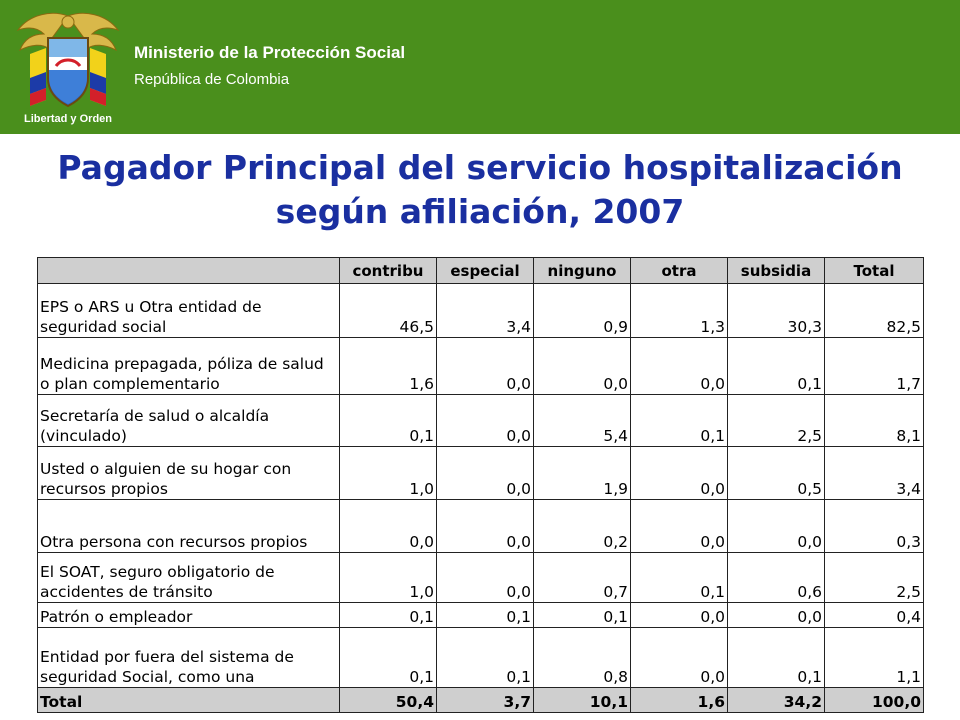 Image resolution: width=960 pixels, height=720 pixels. I want to click on table-cell: 30,3, so click(776, 310).